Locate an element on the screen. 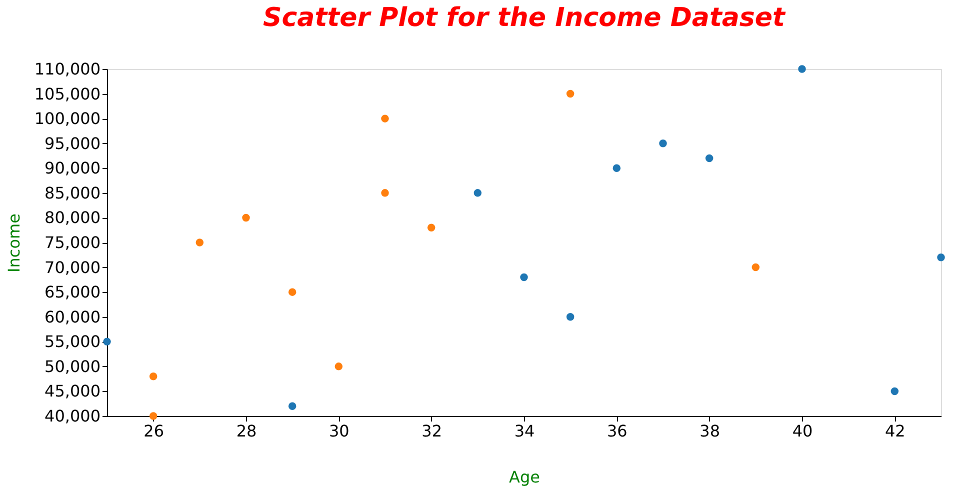 Image resolution: width=960 pixels, height=500 pixels. x-tick-label: 40 is located at coordinates (802, 431).